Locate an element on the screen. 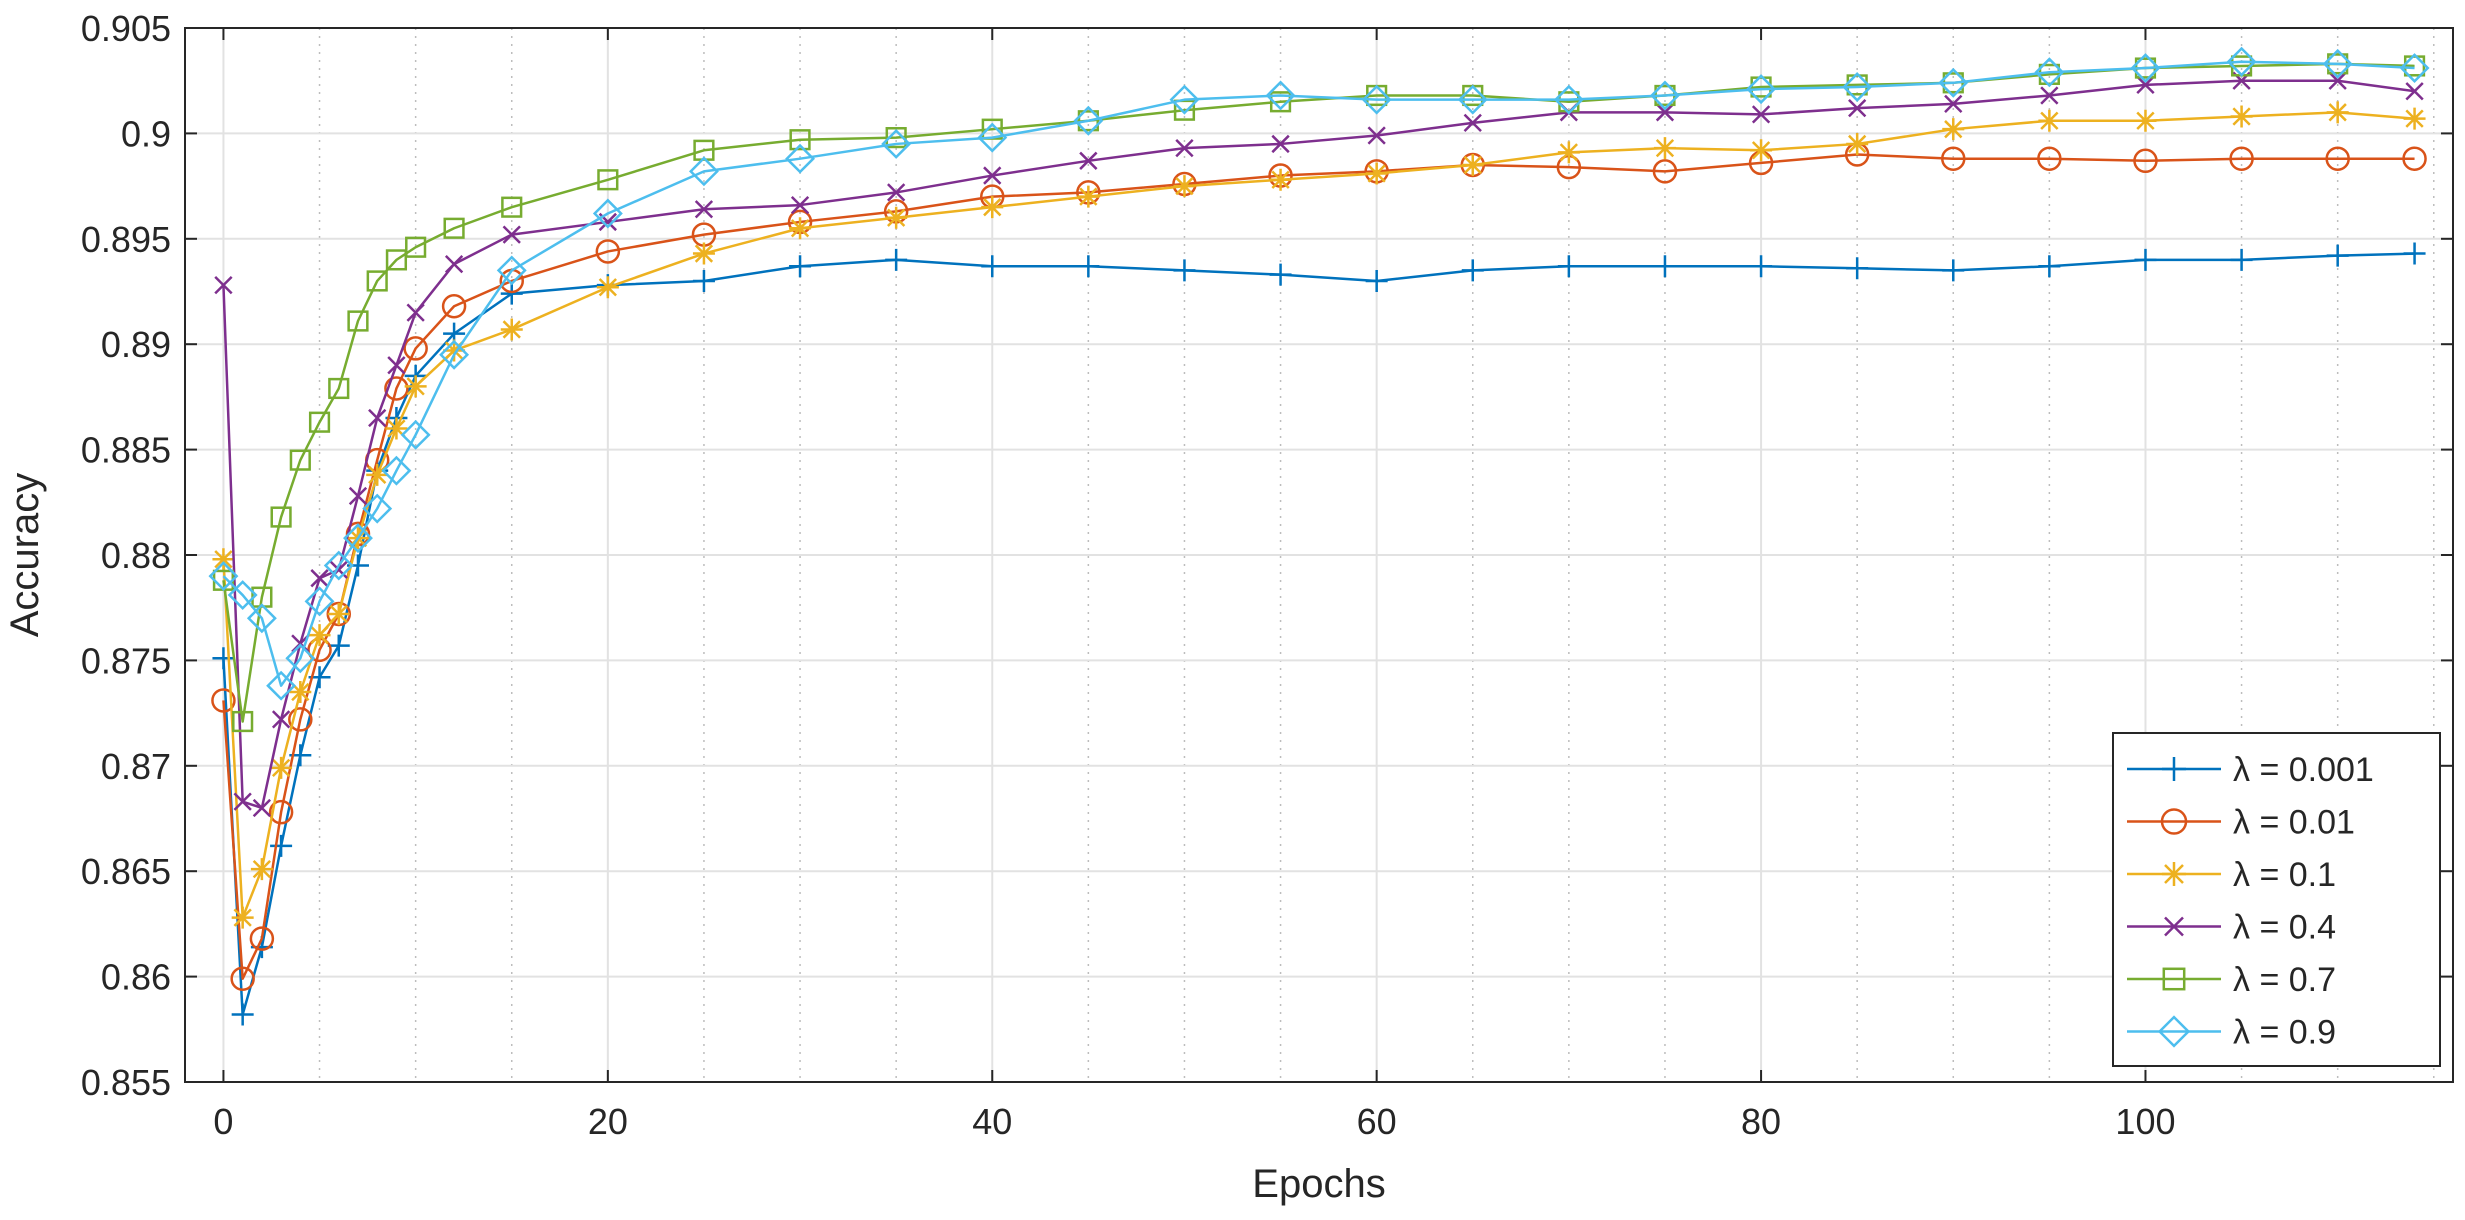 Image resolution: width=2465 pixels, height=1220 pixels. legend-item: λ = 0.001 is located at coordinates (2250, 770).